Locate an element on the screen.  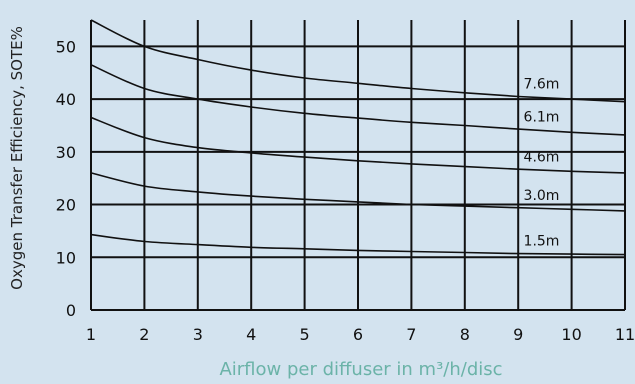
x-tick-10: 10 is located at coordinates (571, 334).